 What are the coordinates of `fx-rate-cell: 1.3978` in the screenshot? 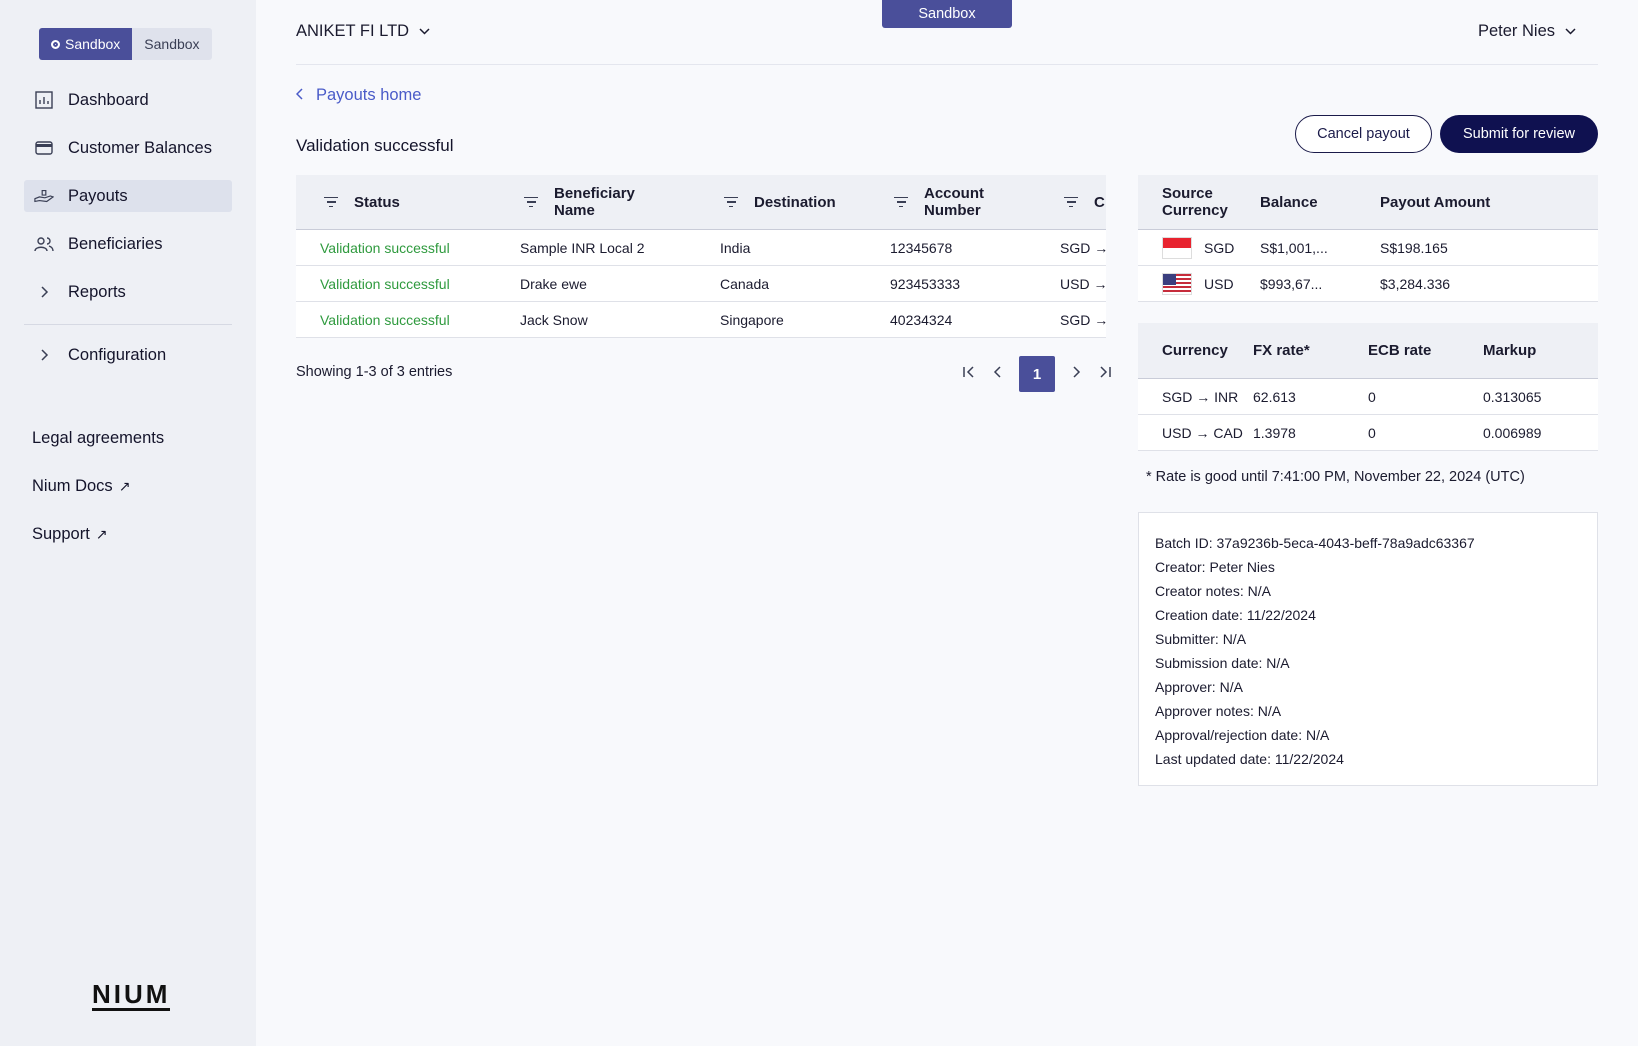 It's located at (1274, 432).